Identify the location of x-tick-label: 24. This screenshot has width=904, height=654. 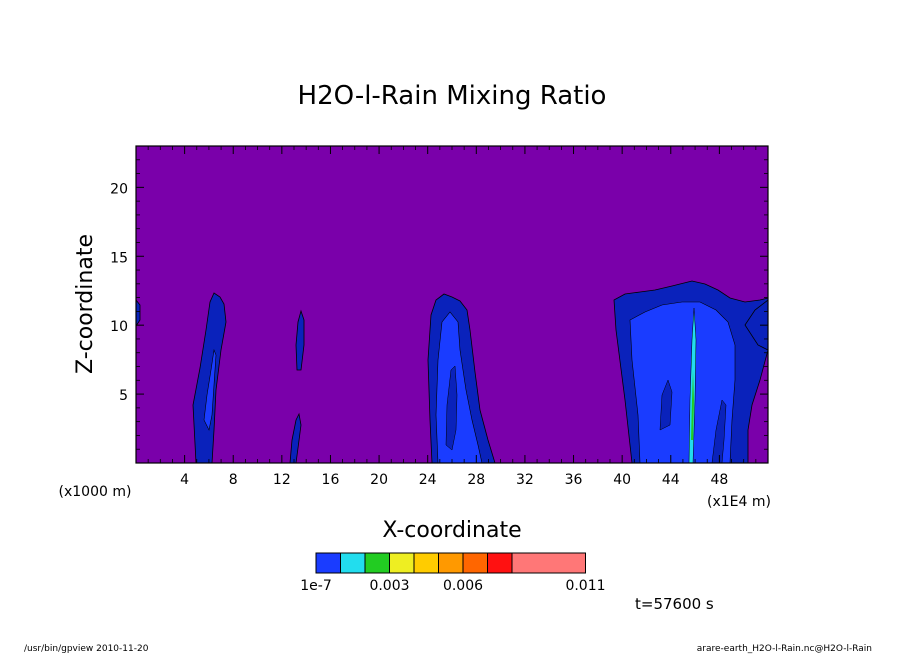
(428, 480).